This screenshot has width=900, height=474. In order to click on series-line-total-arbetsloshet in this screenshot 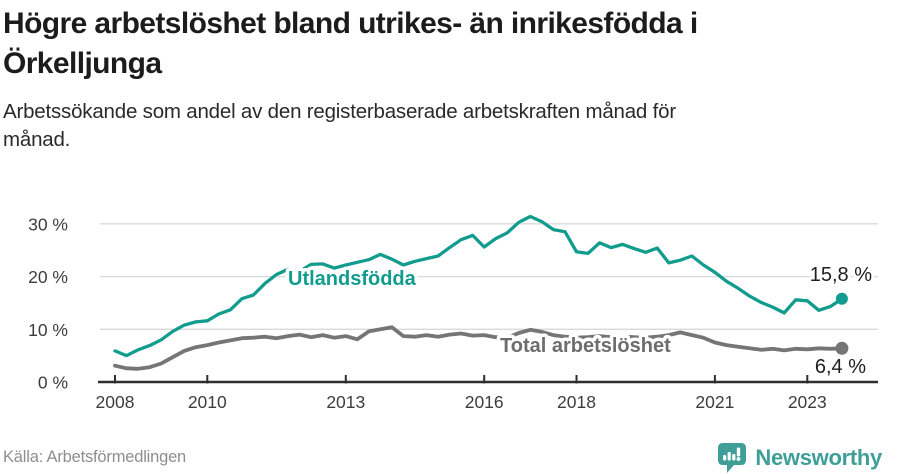, I will do `click(478, 348)`.